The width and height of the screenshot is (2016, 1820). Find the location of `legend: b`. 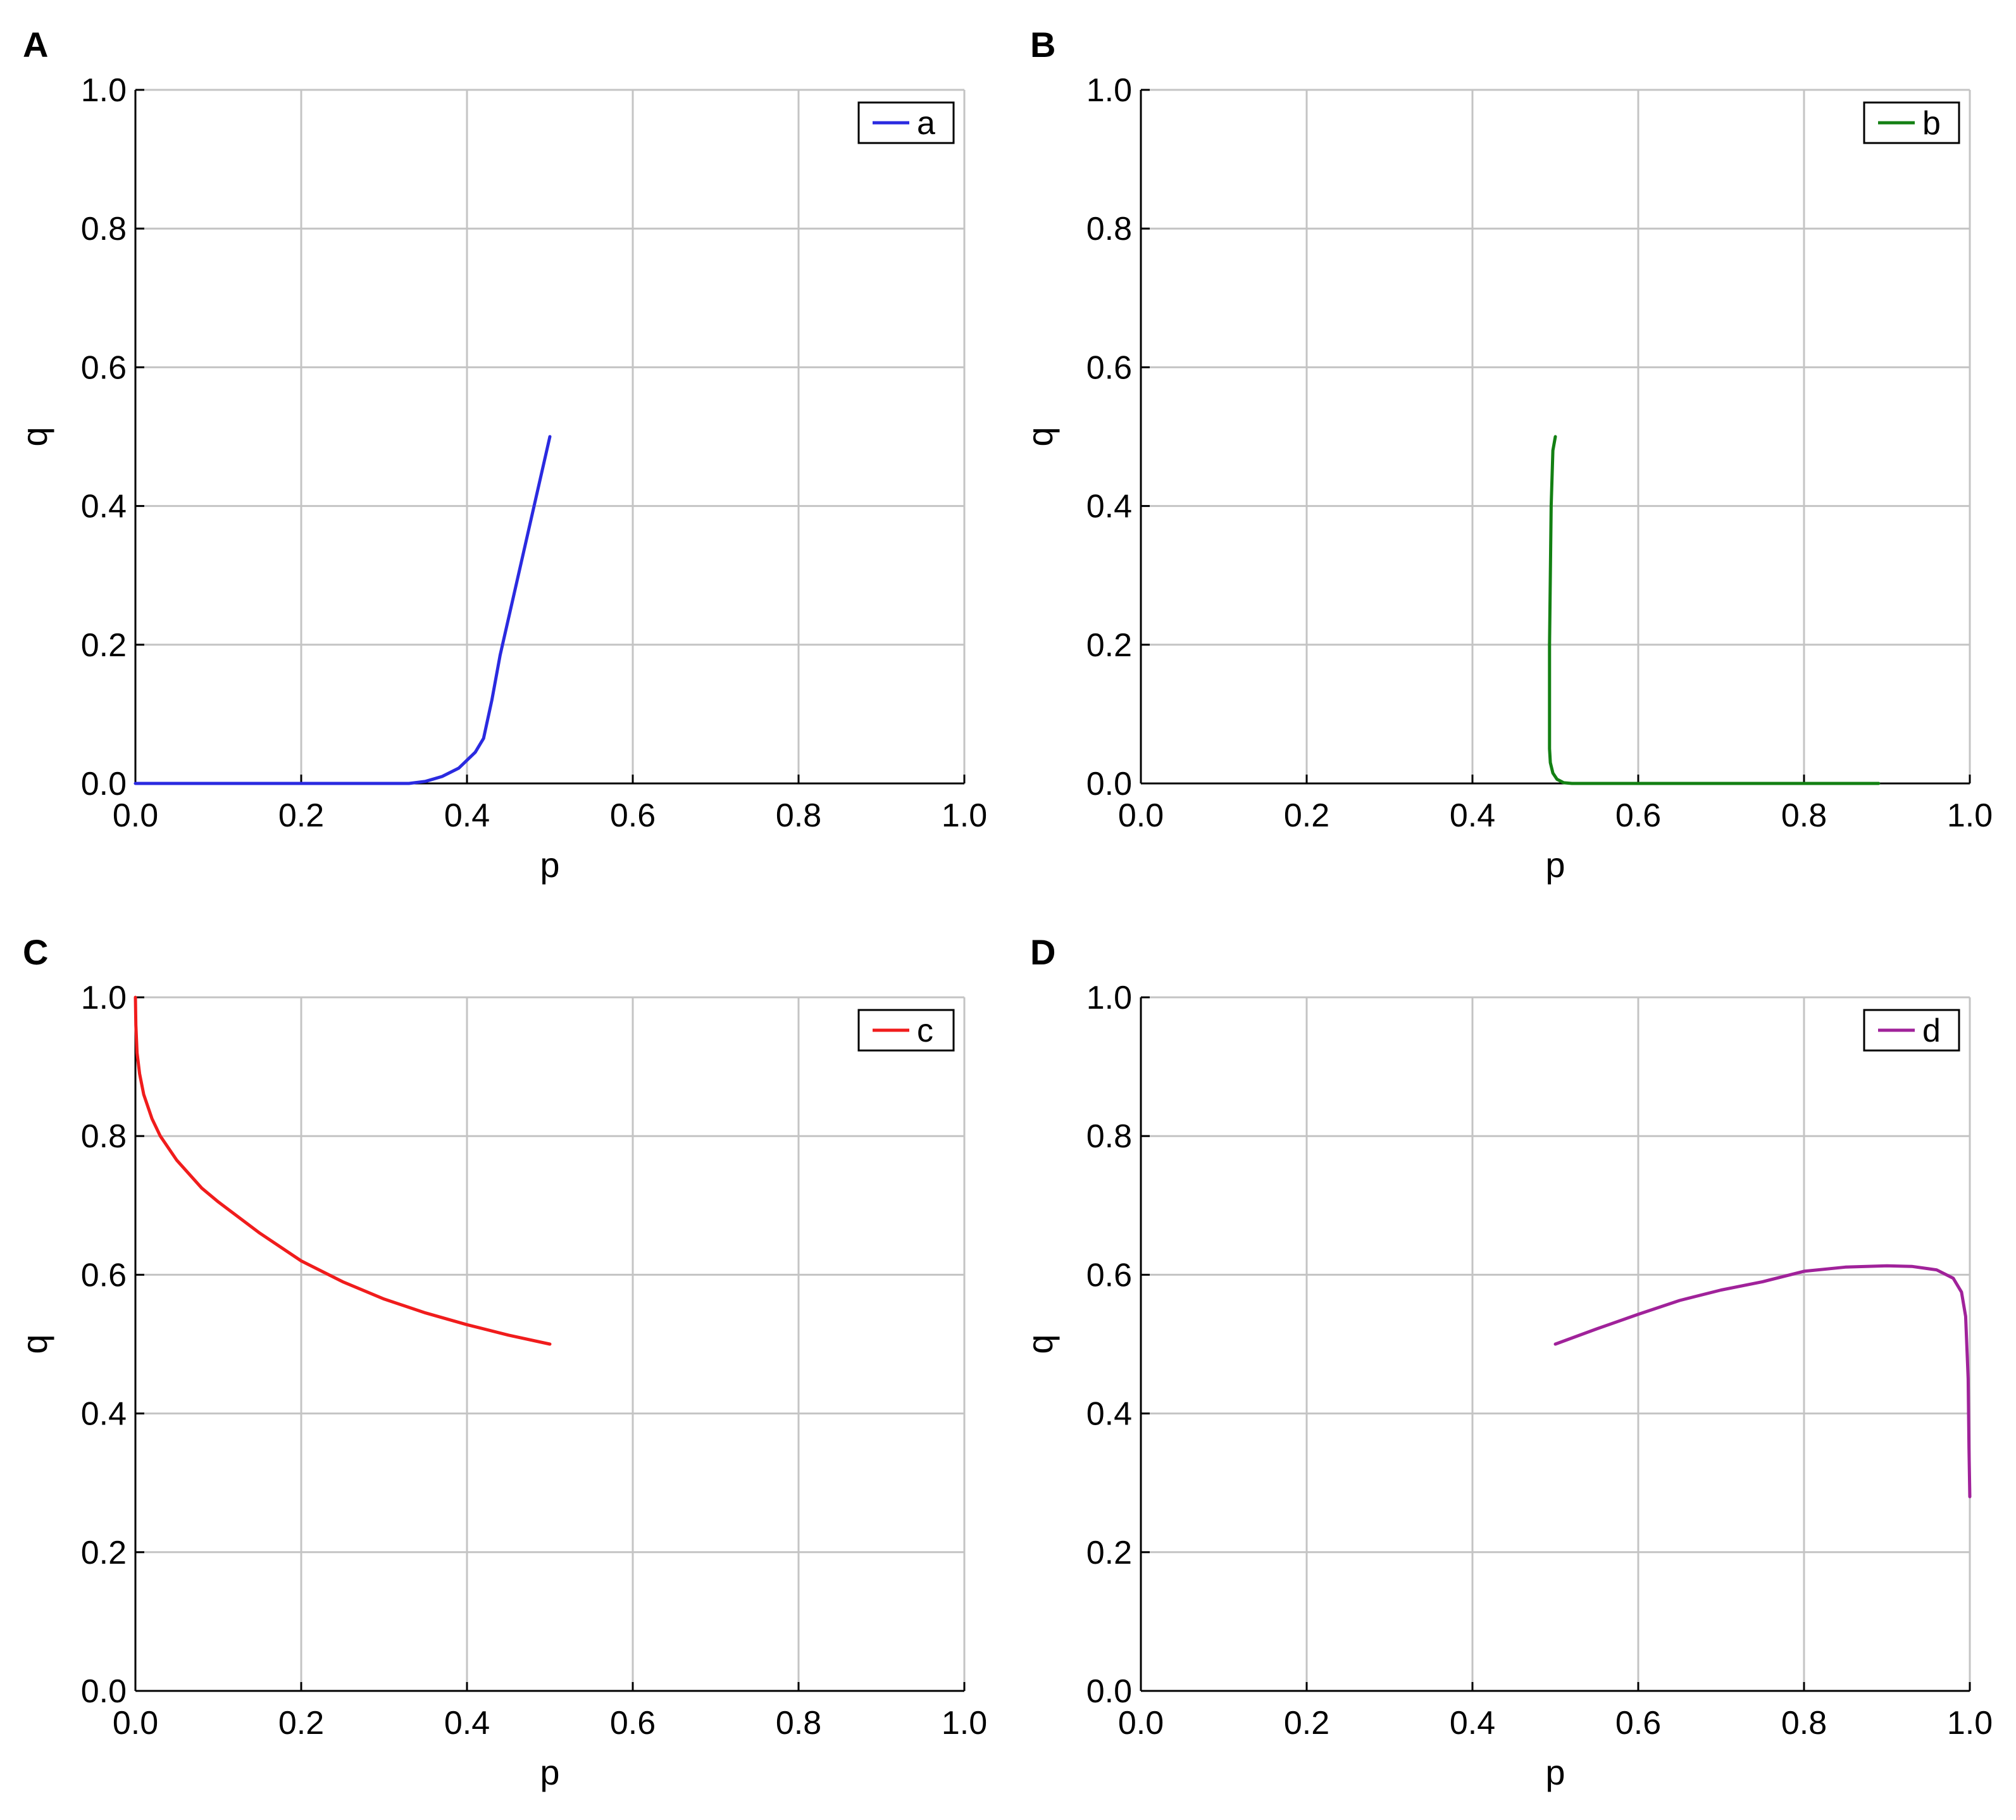

legend: b is located at coordinates (1911, 122).